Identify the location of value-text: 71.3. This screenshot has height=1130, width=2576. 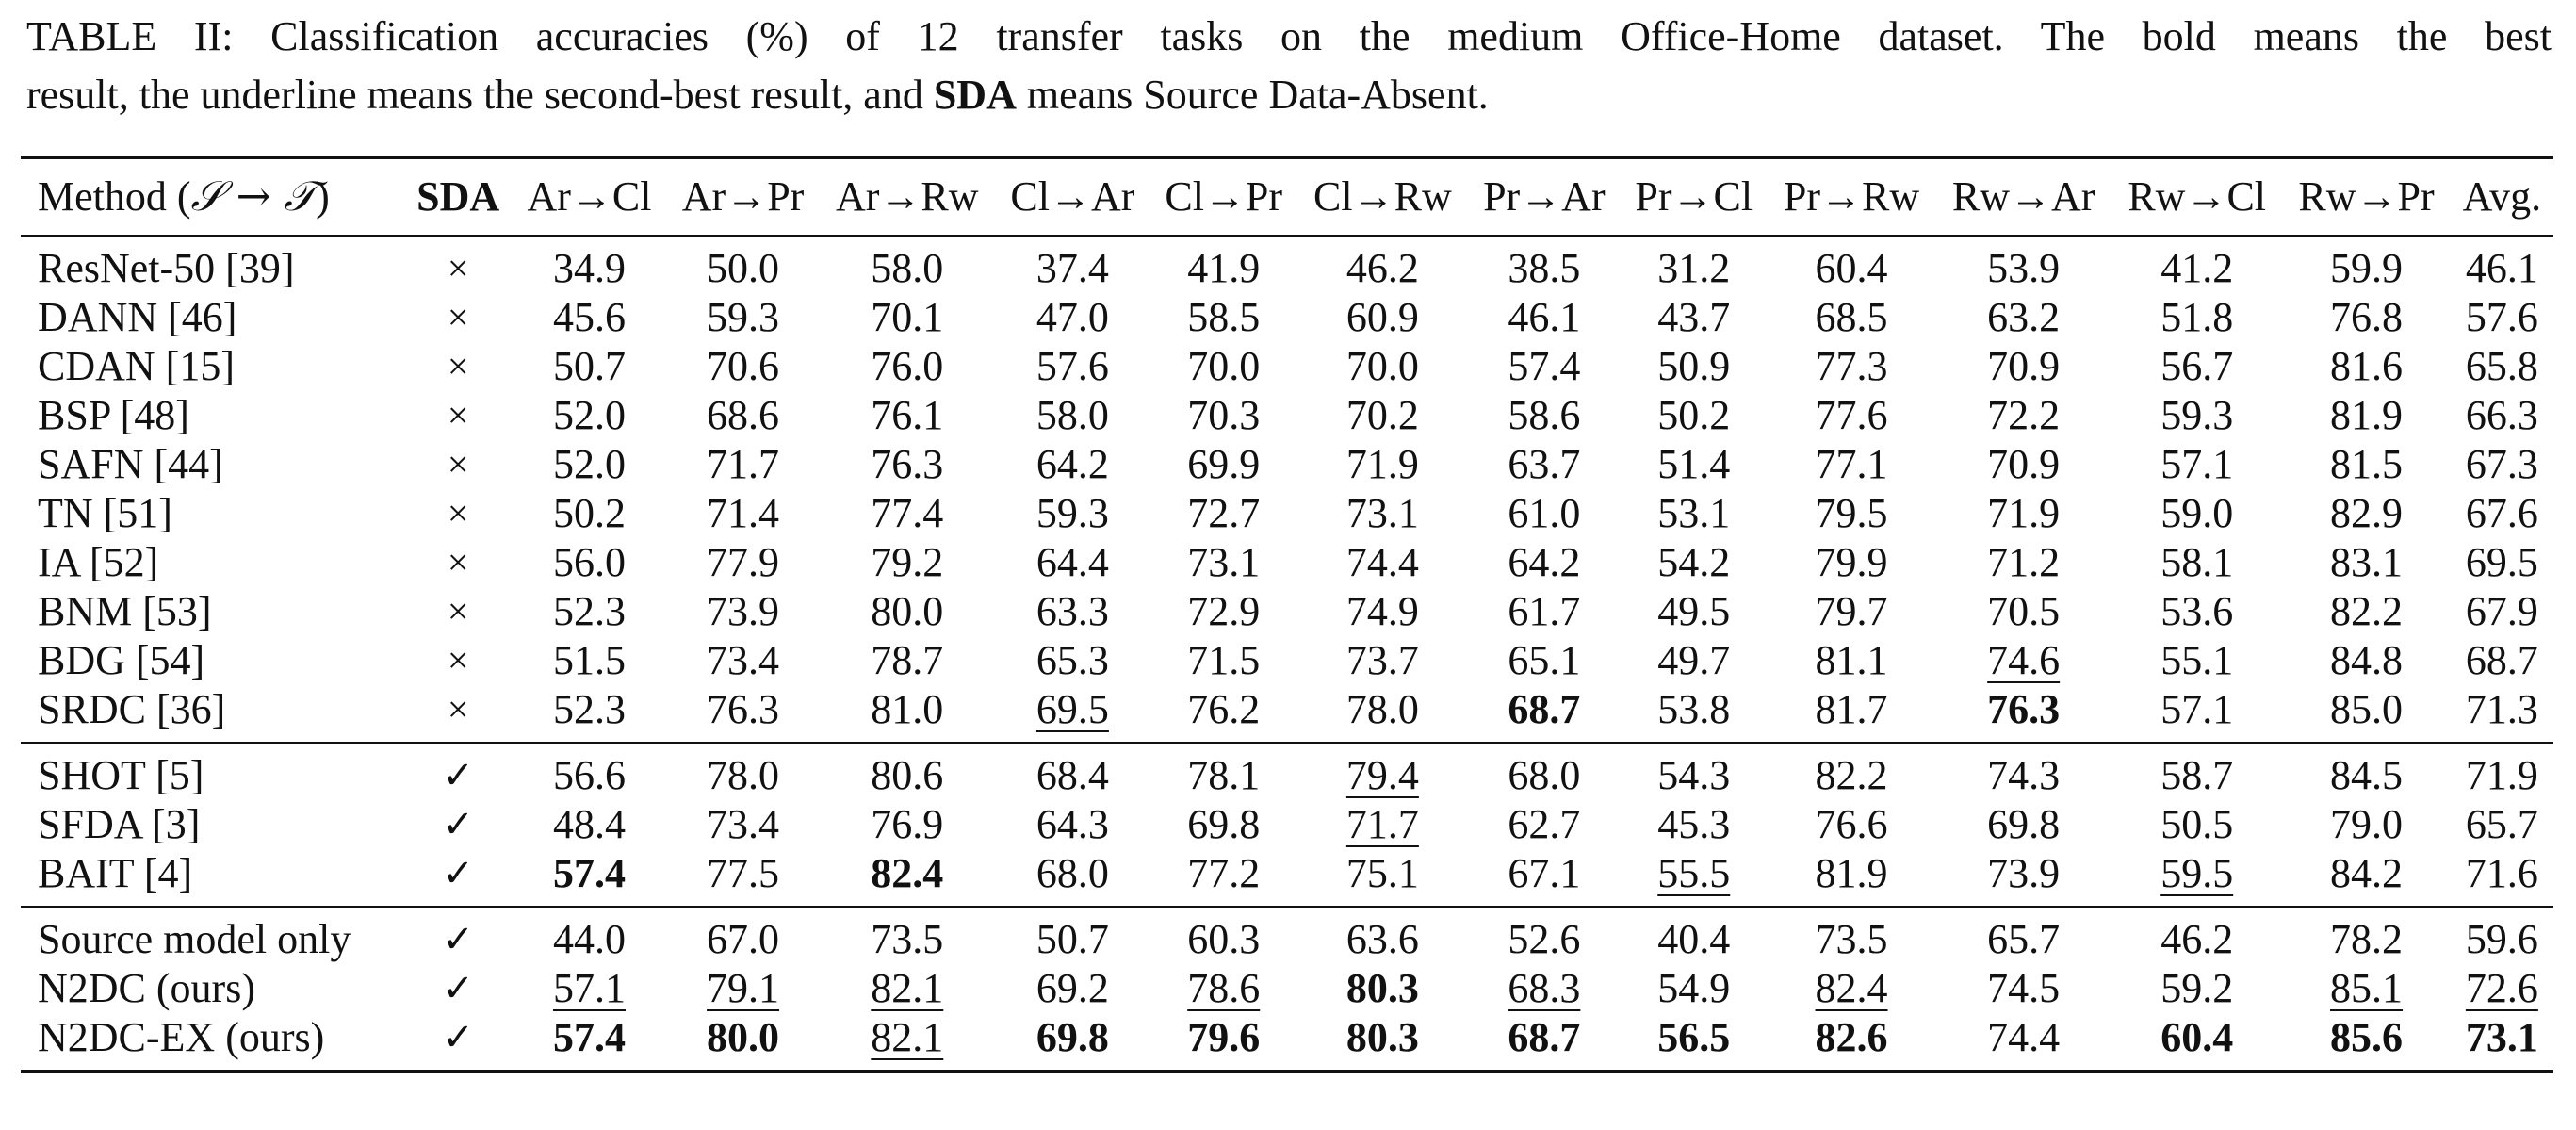
(2501, 709).